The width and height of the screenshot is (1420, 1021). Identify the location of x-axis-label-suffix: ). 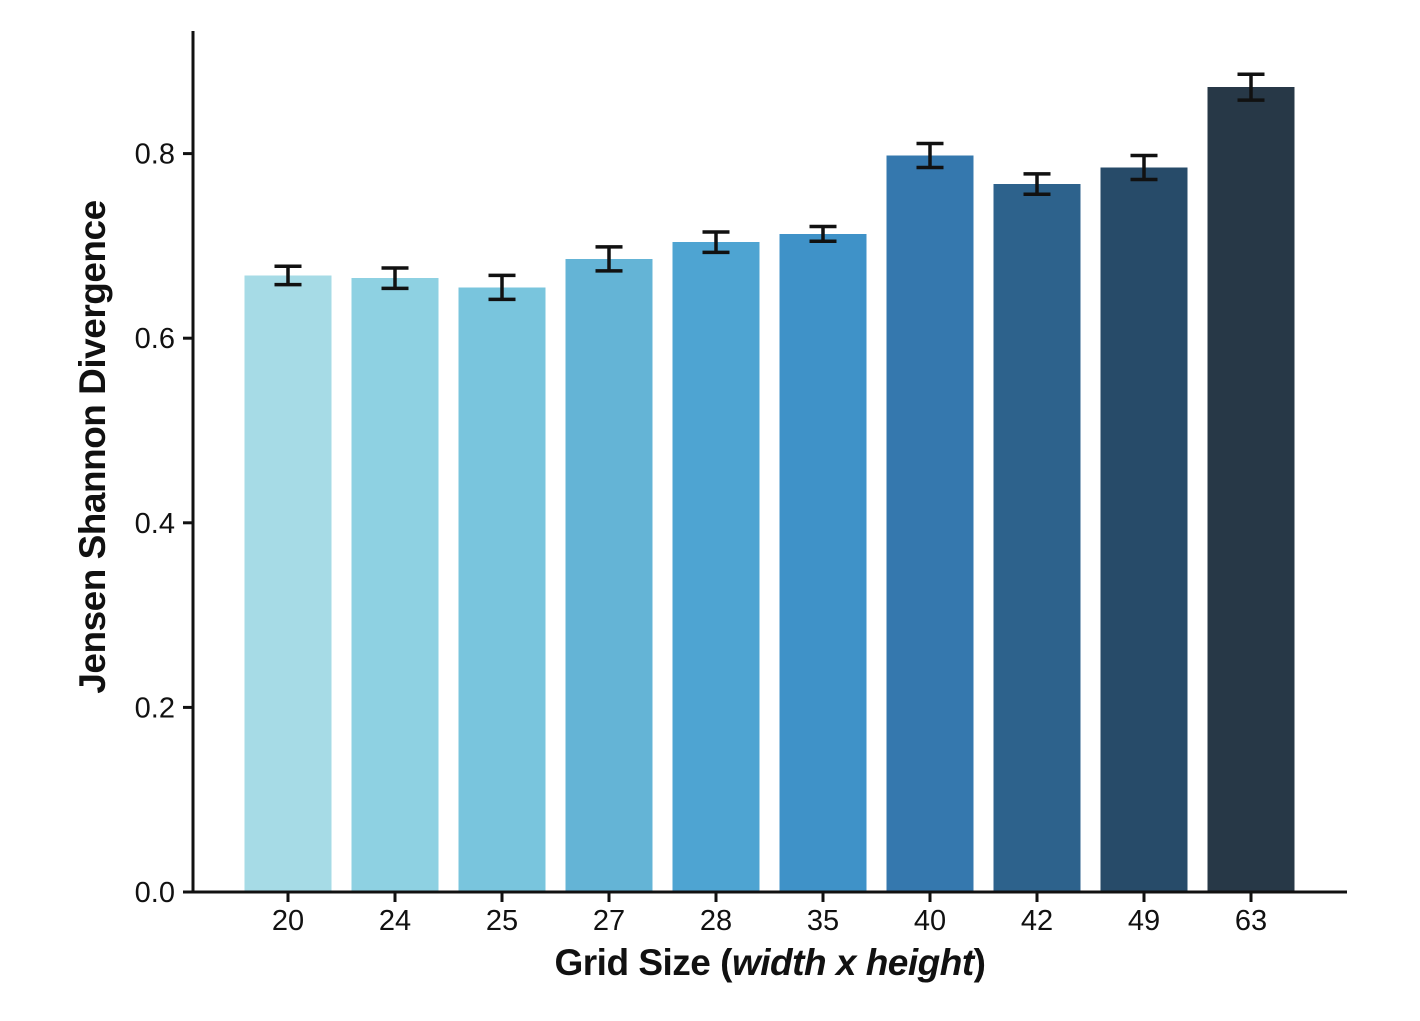
(979, 962).